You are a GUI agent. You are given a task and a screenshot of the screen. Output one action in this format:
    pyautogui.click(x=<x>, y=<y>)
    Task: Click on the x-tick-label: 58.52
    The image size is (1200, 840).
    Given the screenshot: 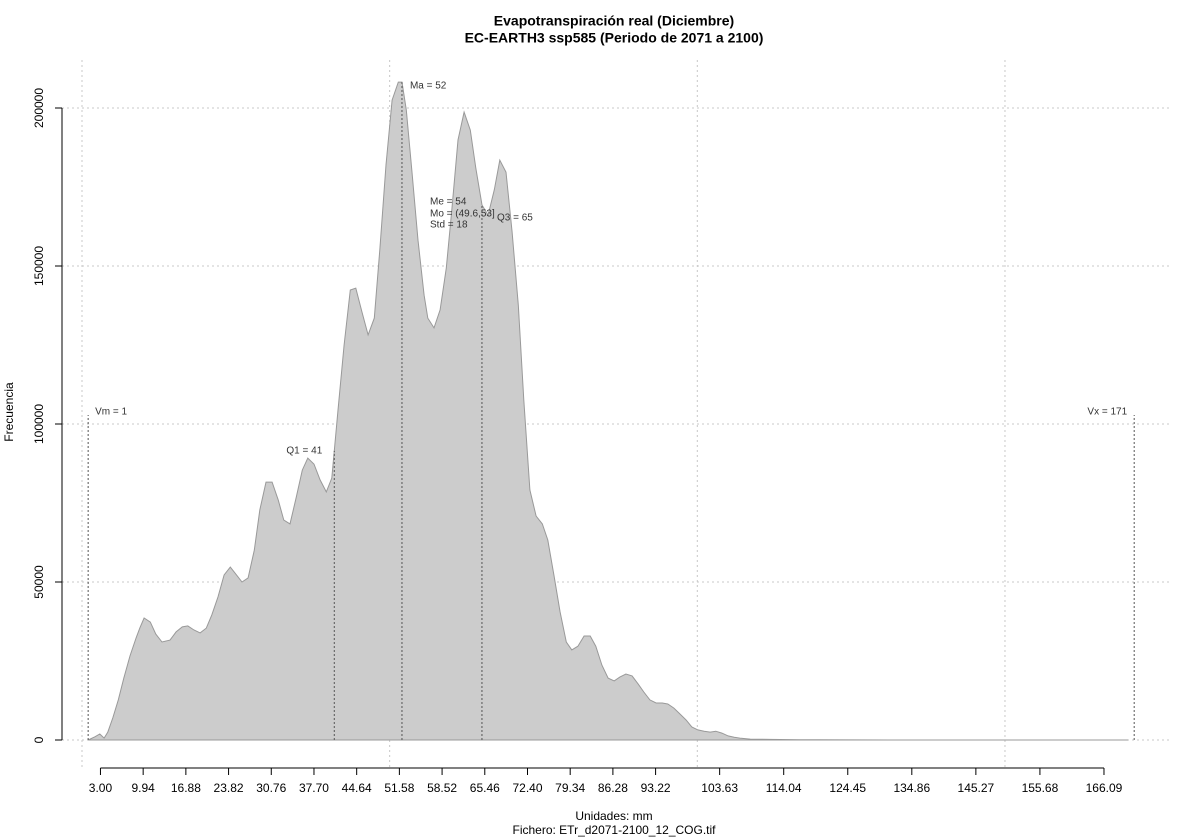 What is the action you would take?
    pyautogui.click(x=442, y=788)
    